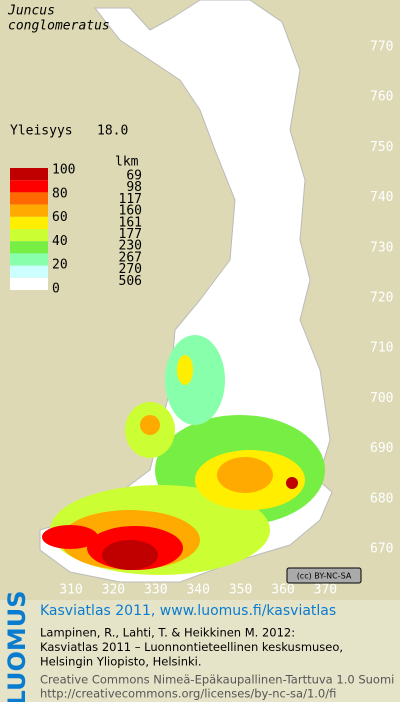 The image size is (400, 702). I want to click on legend-scale-label: 80, so click(60, 193).